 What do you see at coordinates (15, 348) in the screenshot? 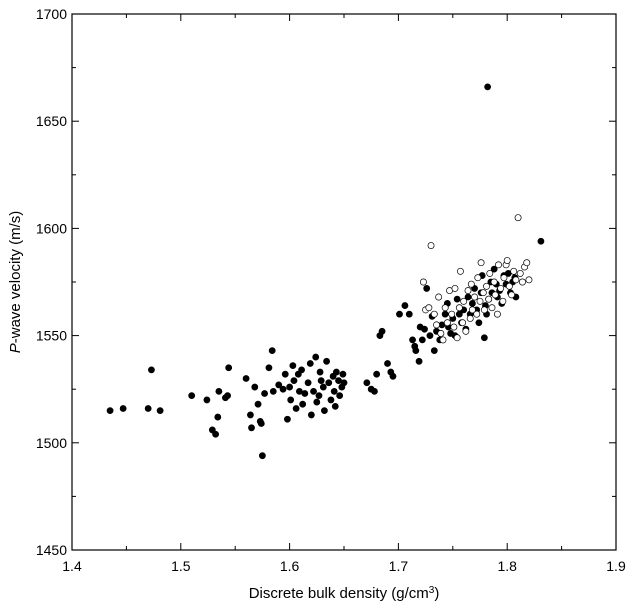
I see `y-axis-title-italic: P` at bounding box center [15, 348].